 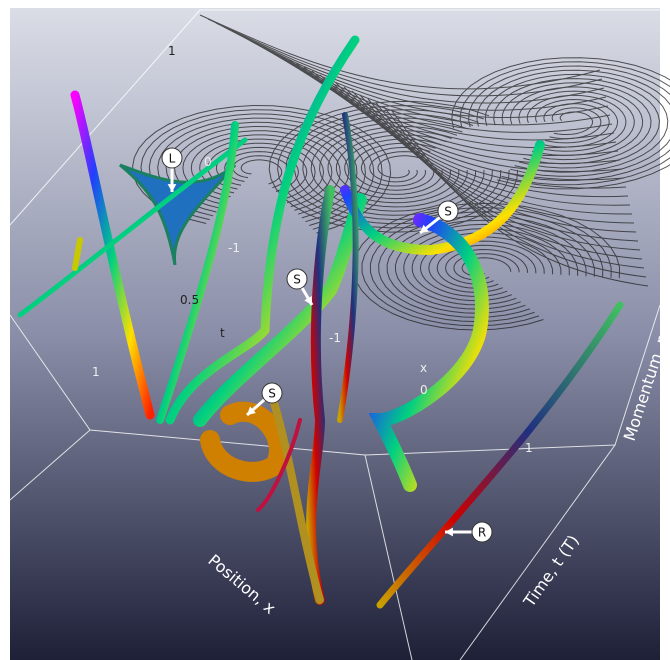 I want to click on tick-label: t, so click(x=222, y=333).